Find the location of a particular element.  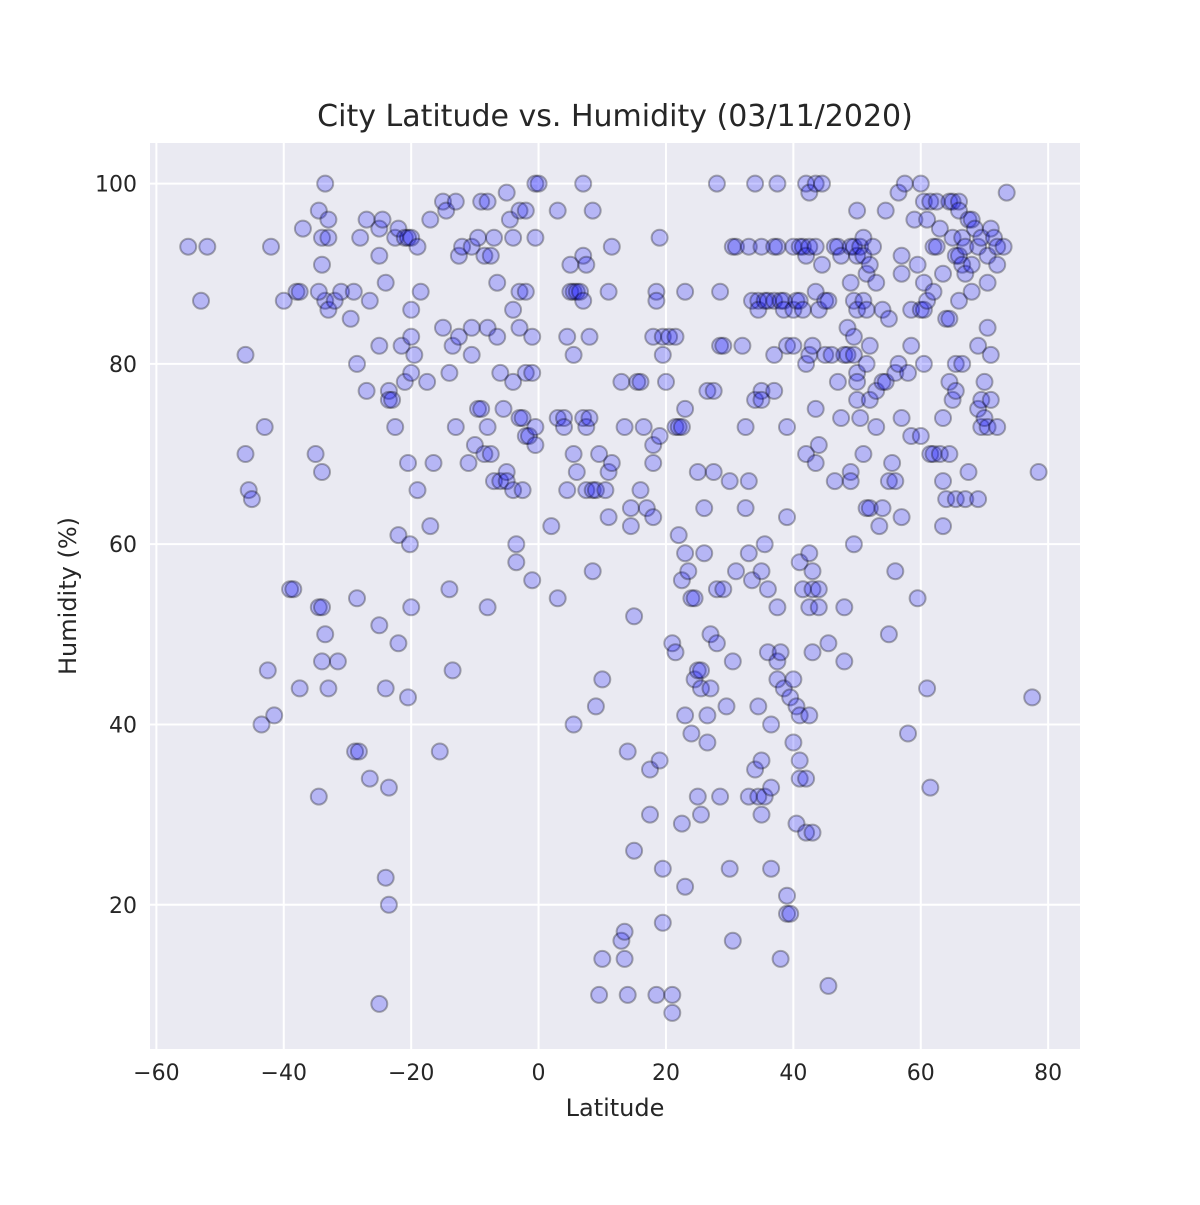

x-tick-label: 0 is located at coordinates (539, 1073).